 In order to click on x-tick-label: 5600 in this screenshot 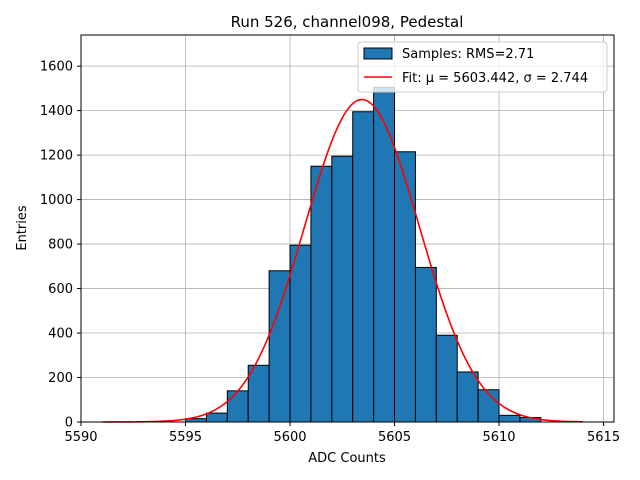, I will do `click(289, 437)`.